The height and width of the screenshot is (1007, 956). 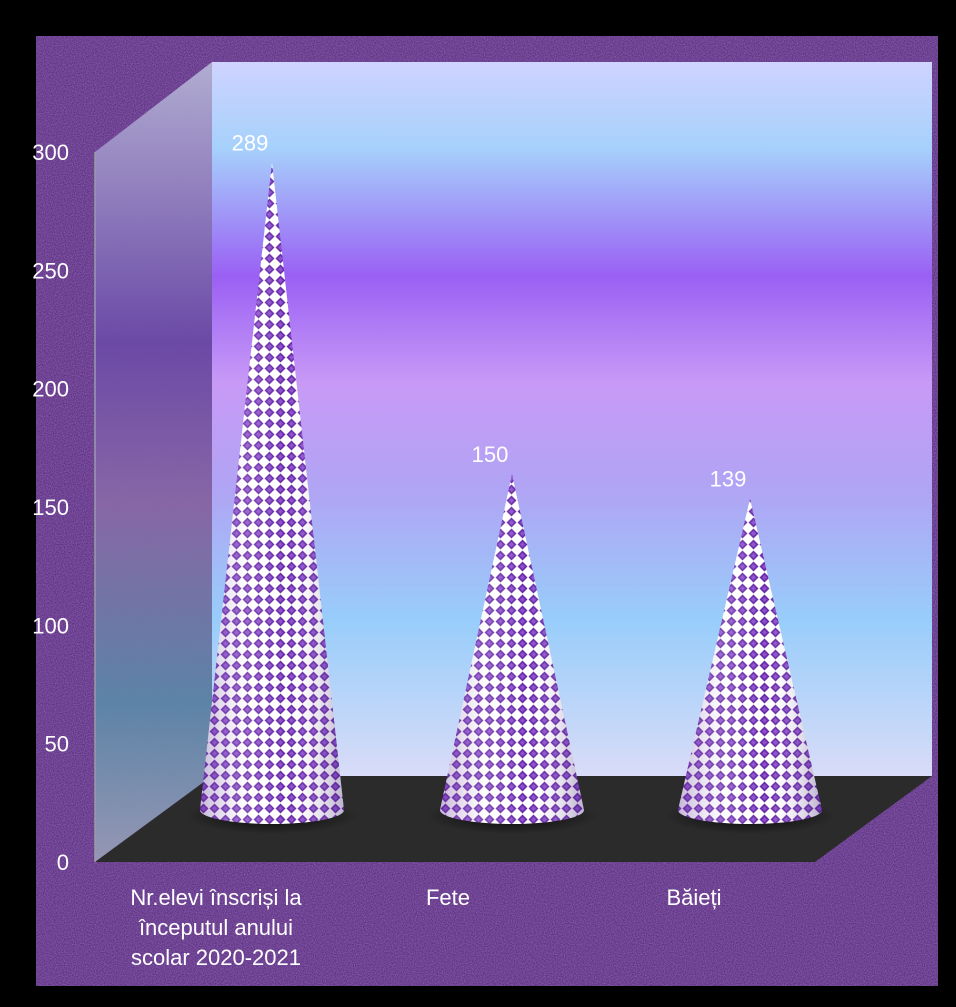 I want to click on y-tick-label: 50, so click(x=57, y=744).